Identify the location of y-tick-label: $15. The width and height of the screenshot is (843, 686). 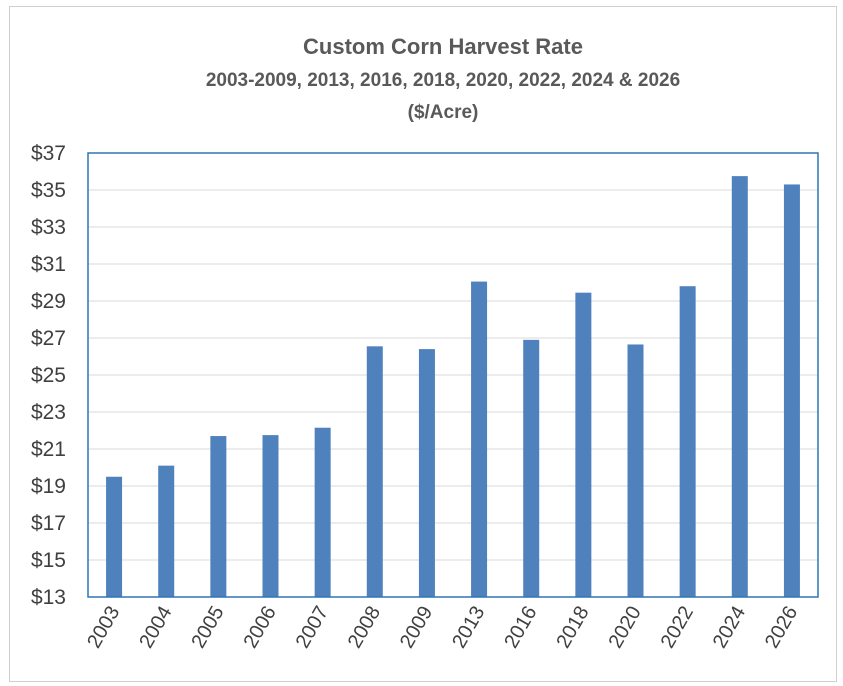
(48, 560).